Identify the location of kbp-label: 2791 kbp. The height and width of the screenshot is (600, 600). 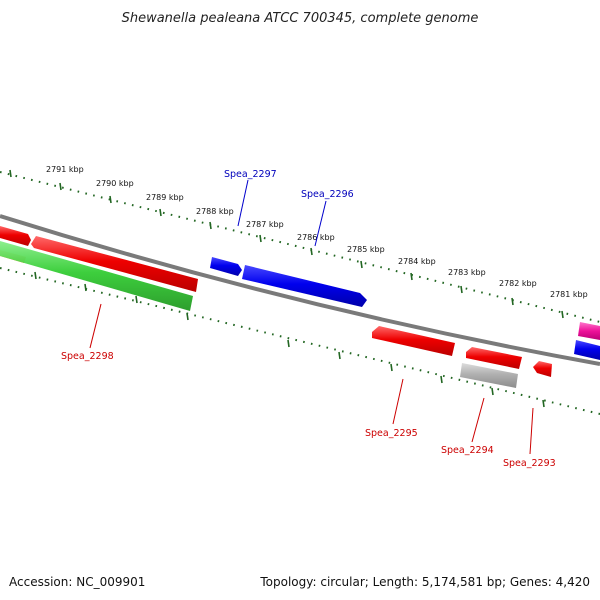
(65, 169).